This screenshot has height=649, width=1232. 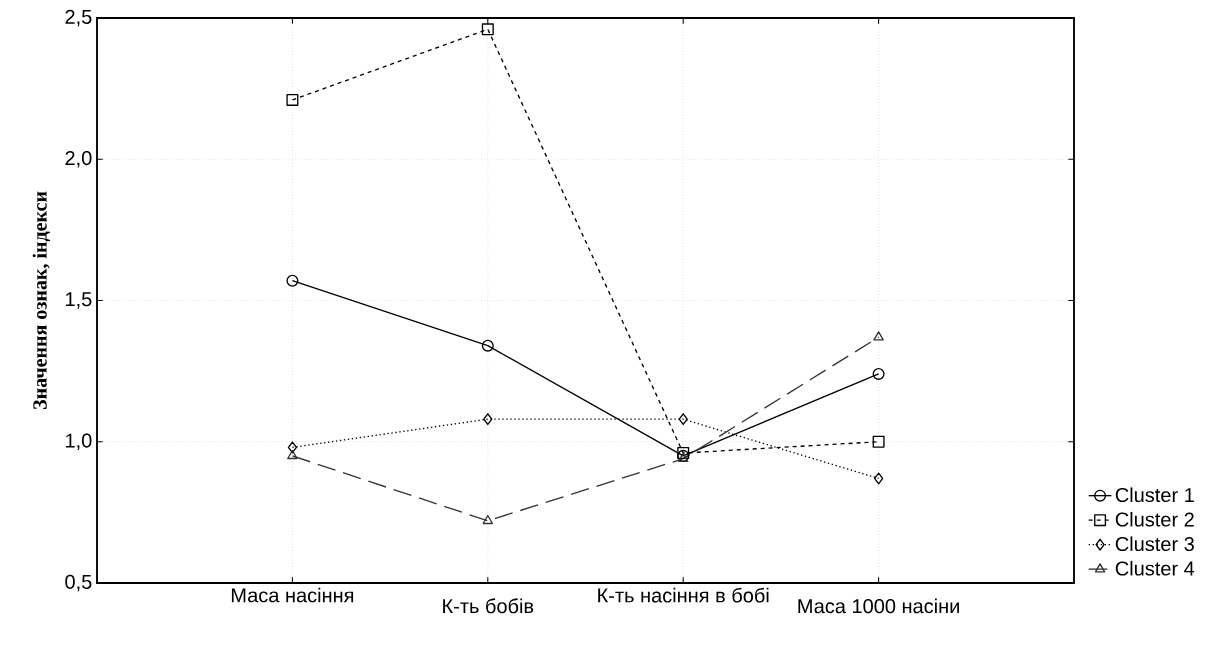 What do you see at coordinates (488, 606) in the screenshot?
I see `x-tick-label: К-ть бобів` at bounding box center [488, 606].